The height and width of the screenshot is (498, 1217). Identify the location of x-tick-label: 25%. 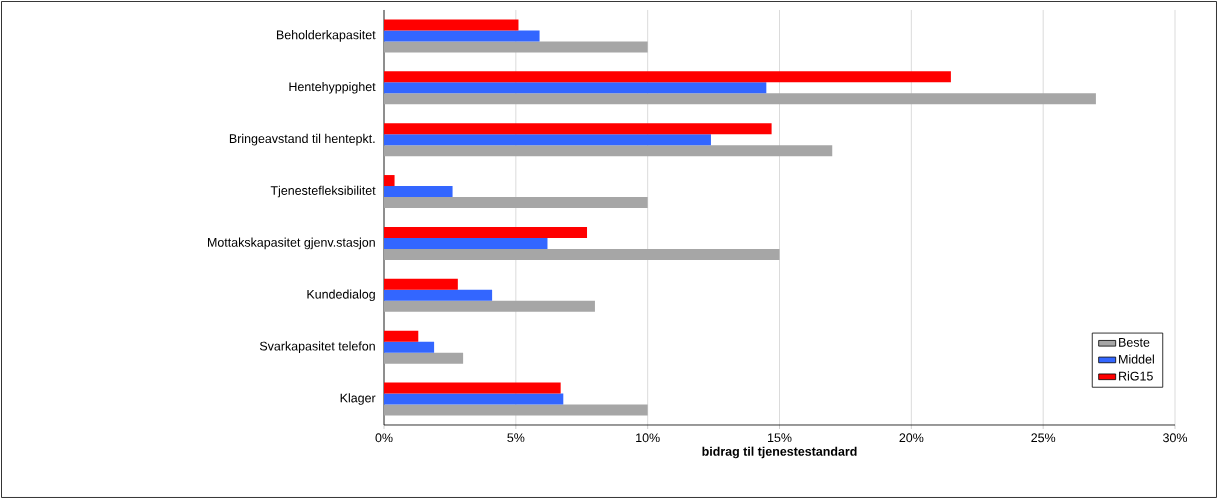
(1043, 438).